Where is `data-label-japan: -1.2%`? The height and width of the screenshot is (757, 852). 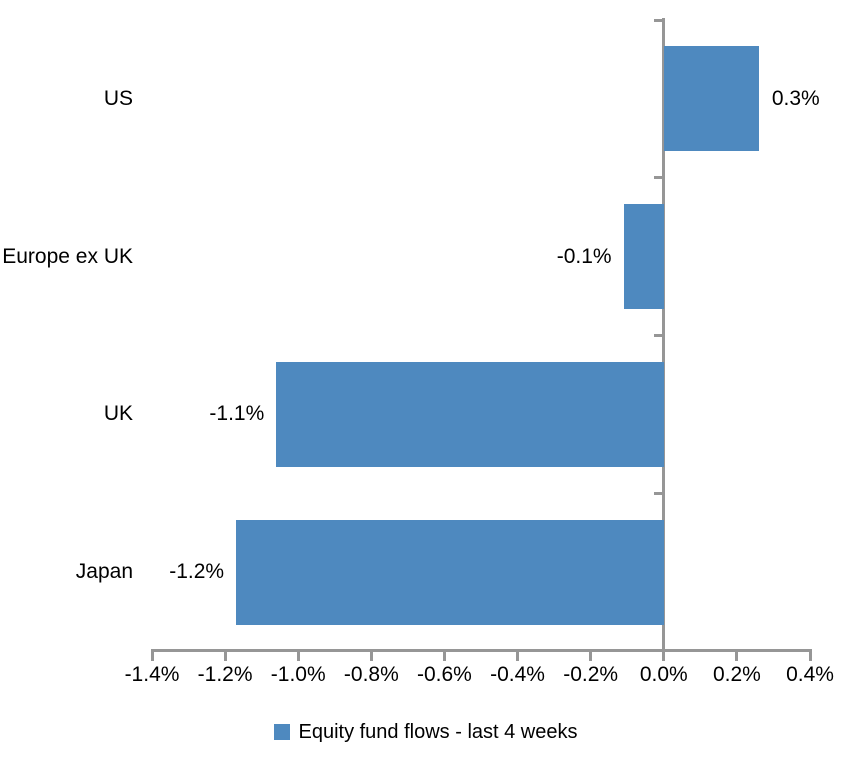
data-label-japan: -1.2% is located at coordinates (197, 572).